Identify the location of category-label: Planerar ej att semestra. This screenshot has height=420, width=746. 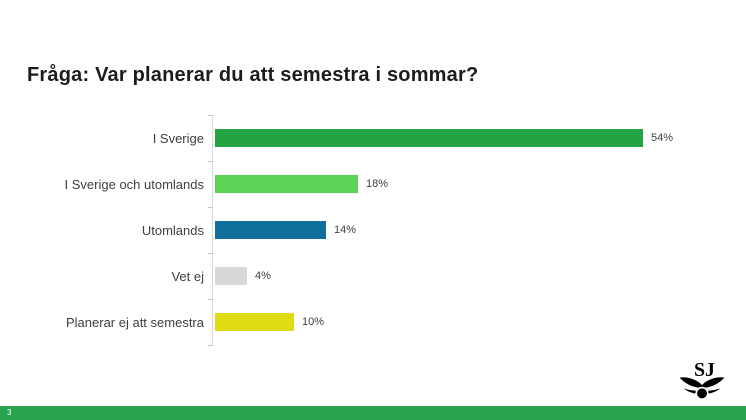
(134, 322).